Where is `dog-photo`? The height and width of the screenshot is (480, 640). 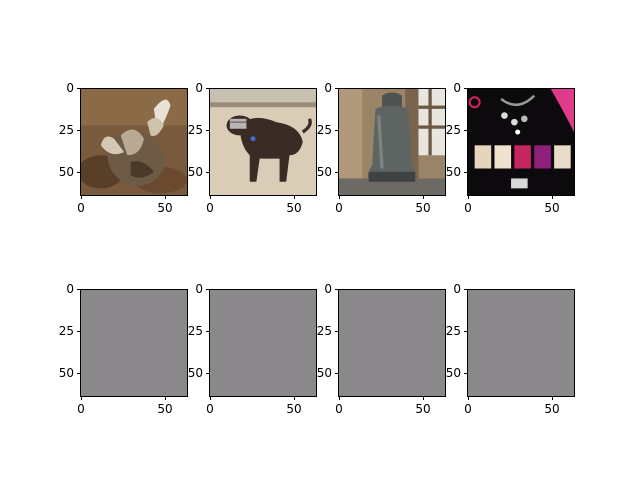
dog-photo is located at coordinates (263, 142).